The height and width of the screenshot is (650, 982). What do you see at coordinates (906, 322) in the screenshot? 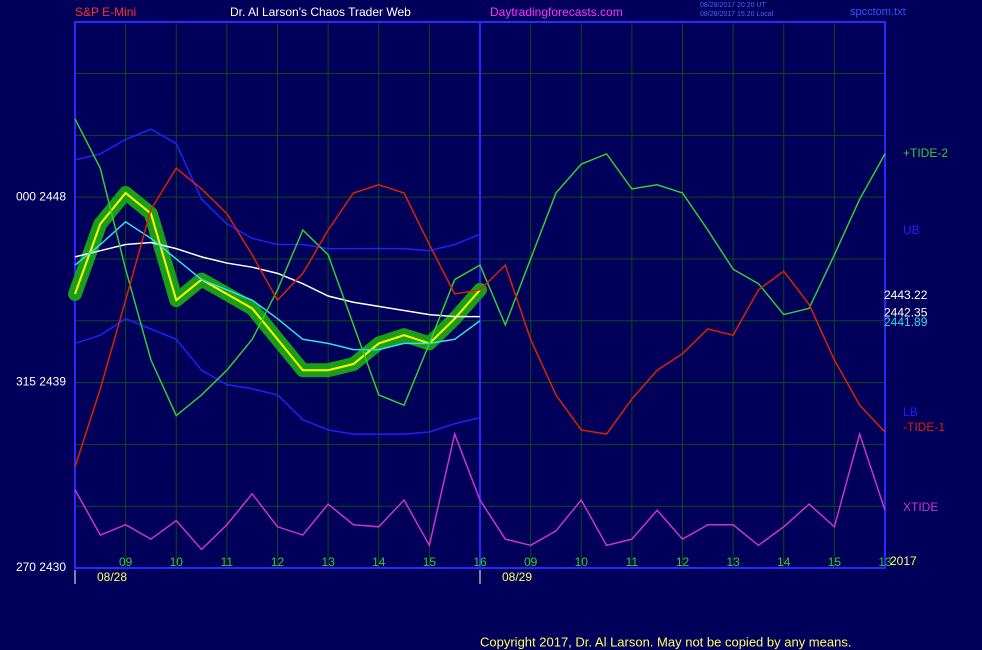
I see `price-label: 2441.89` at bounding box center [906, 322].